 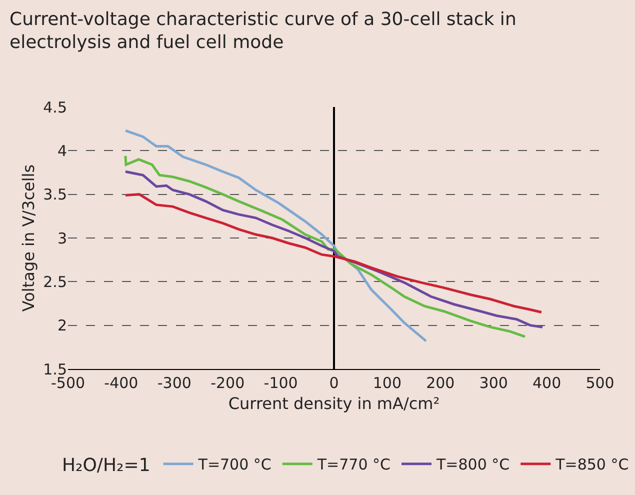 I want to click on x-tick-label: 400, so click(x=547, y=383).